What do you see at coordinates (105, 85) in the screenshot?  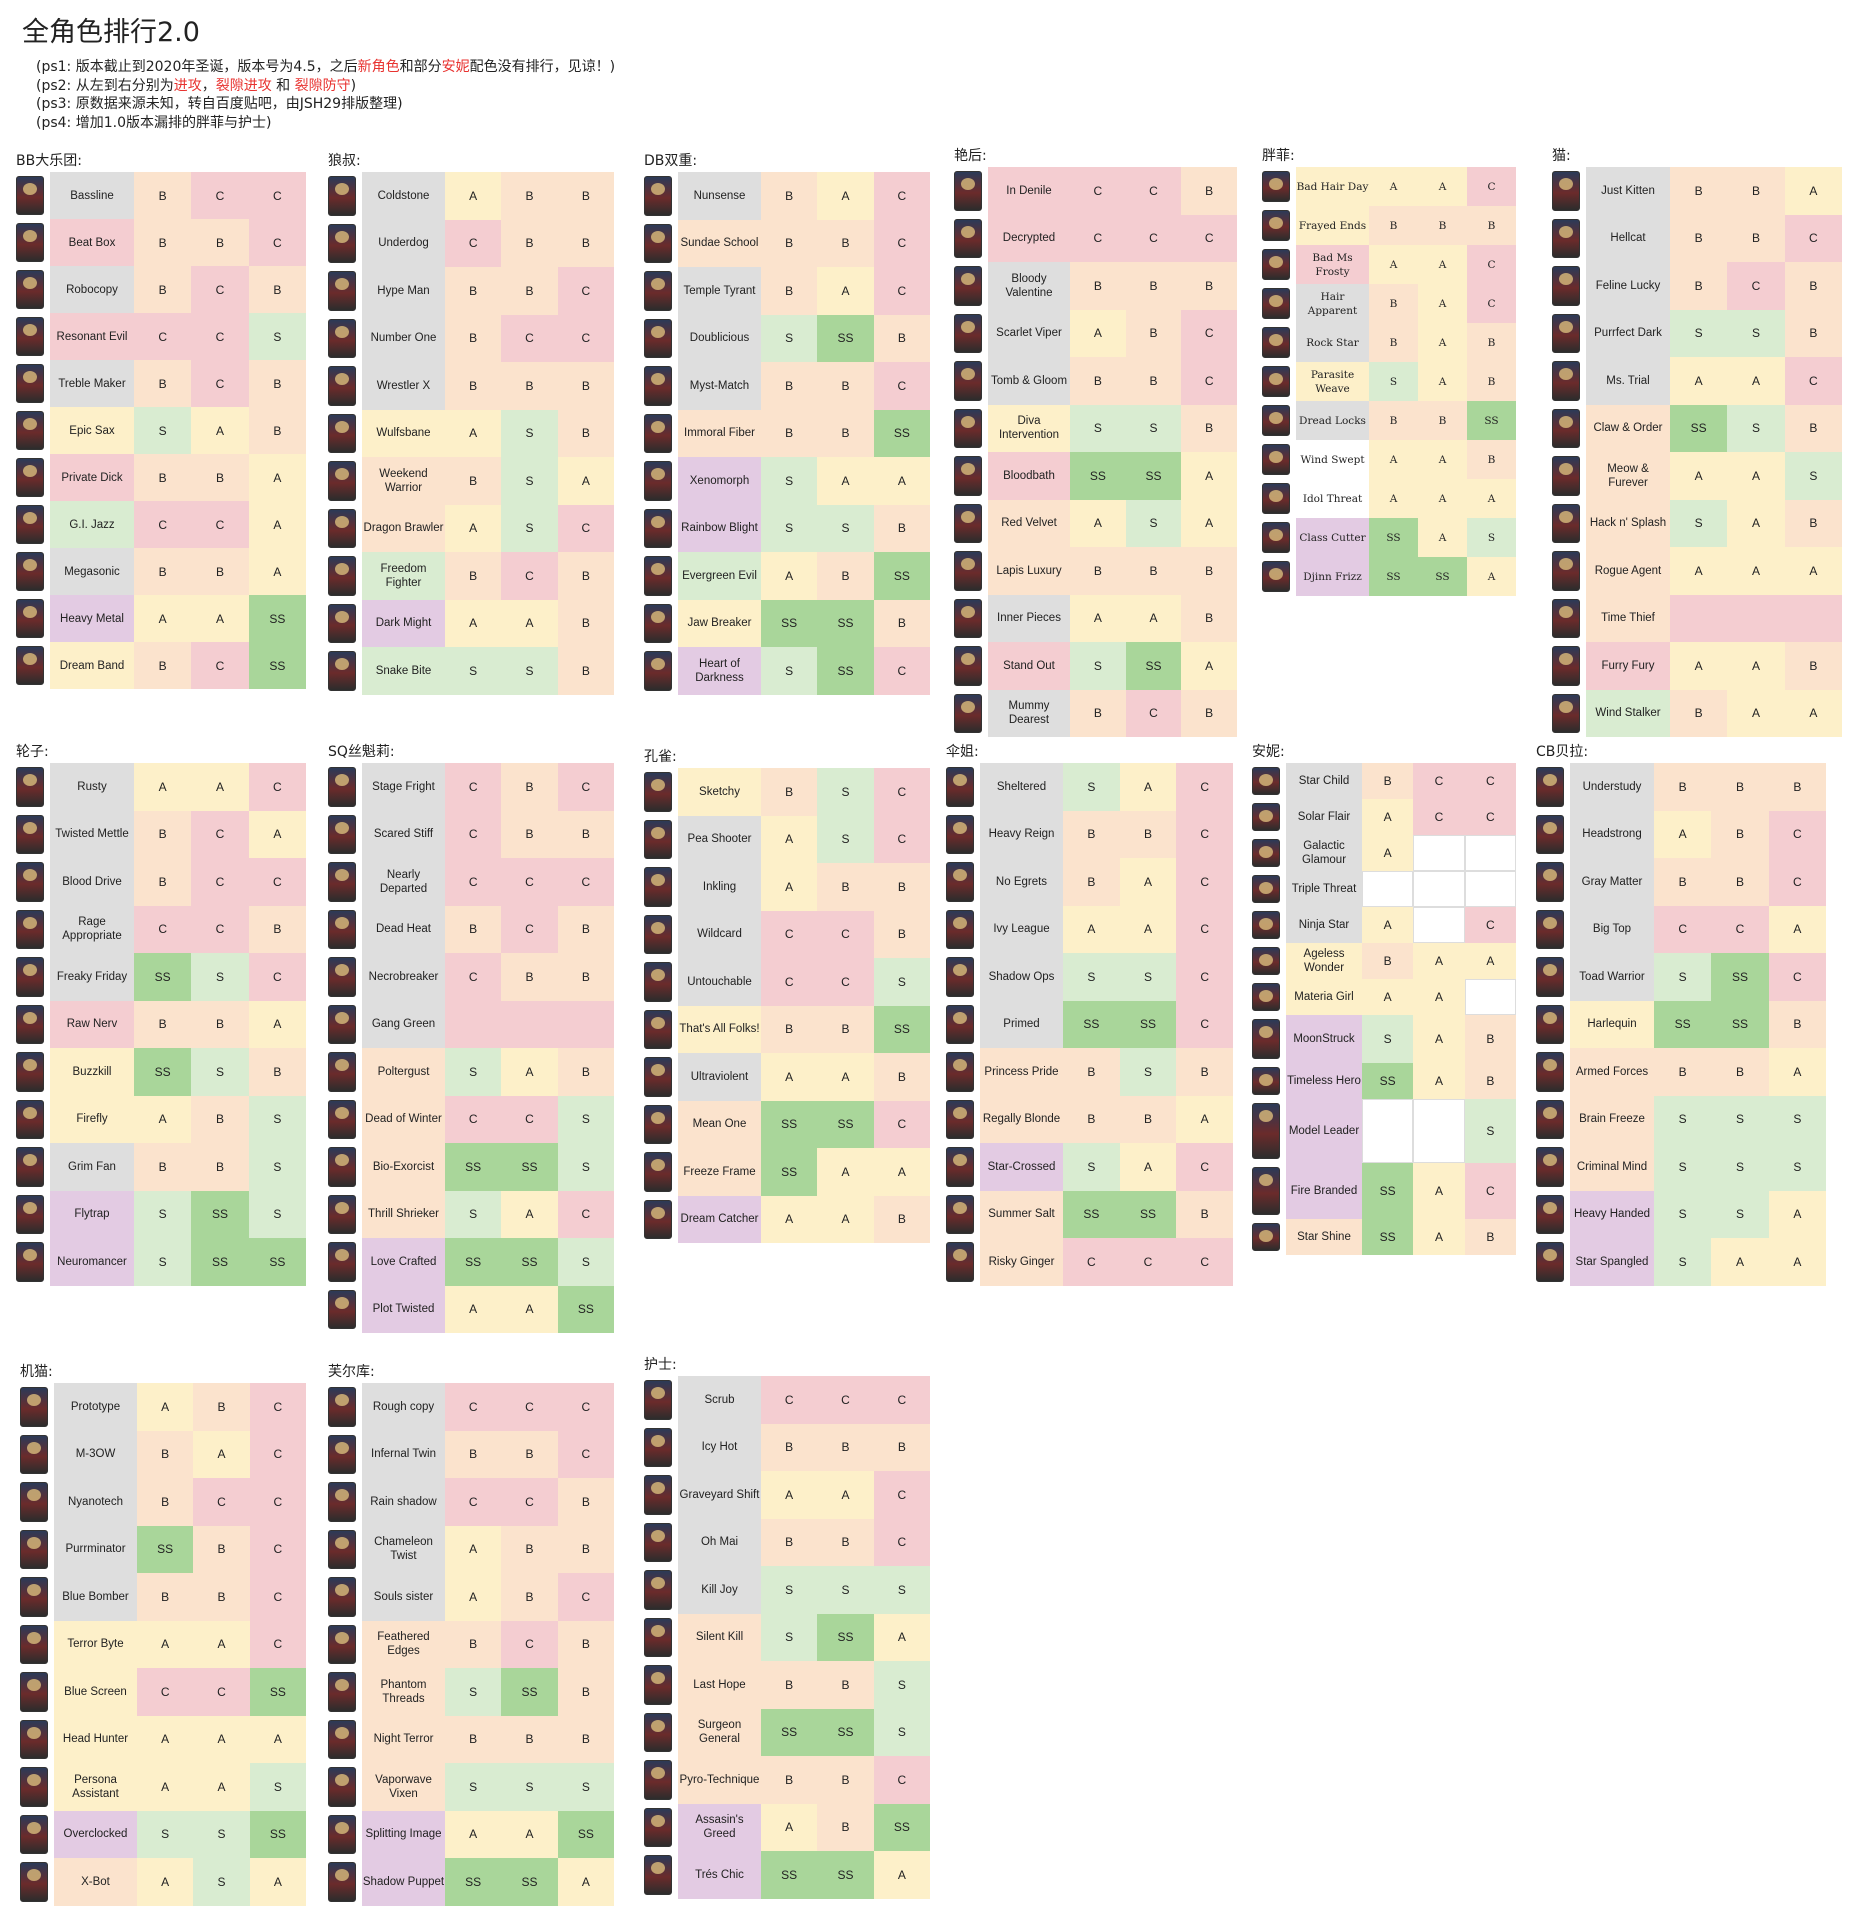 I see `note-text: (ps2: 从左到右分别为` at bounding box center [105, 85].